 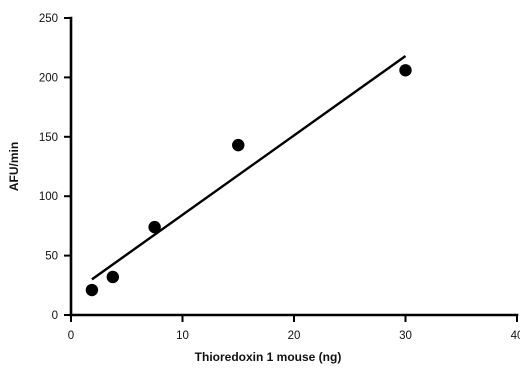 I want to click on x-axis-title: Thioredoxin 1 mouse (ng), so click(x=268, y=357).